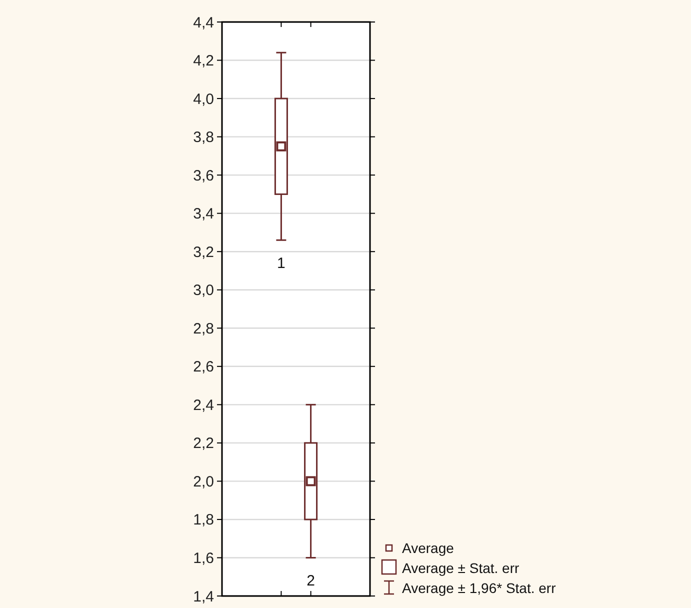 The width and height of the screenshot is (691, 608). What do you see at coordinates (203, 137) in the screenshot?
I see `y-tick-label: 3,8` at bounding box center [203, 137].